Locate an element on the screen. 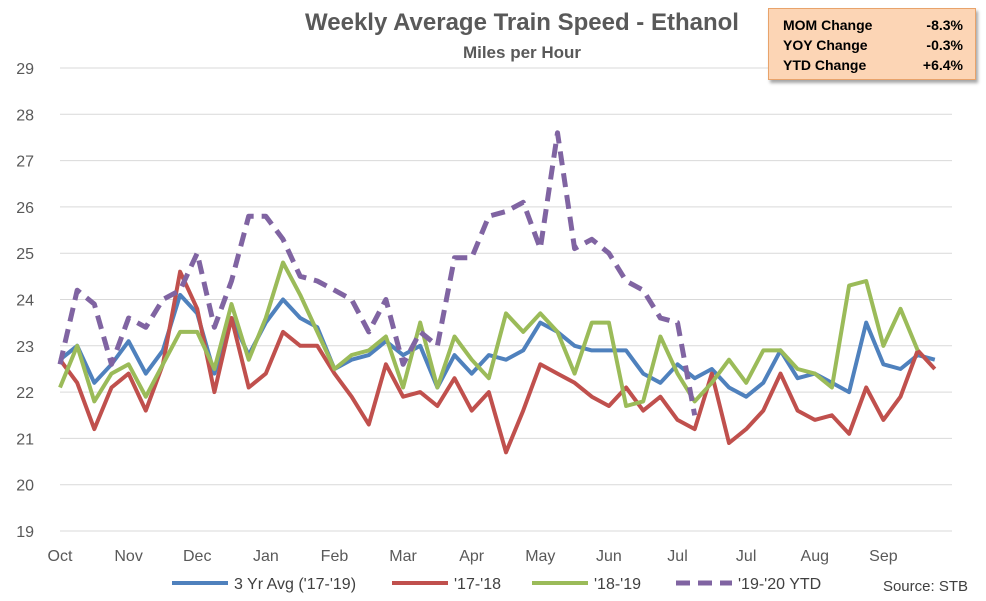 The image size is (986, 601). stat-value: -8.3% is located at coordinates (944, 25).